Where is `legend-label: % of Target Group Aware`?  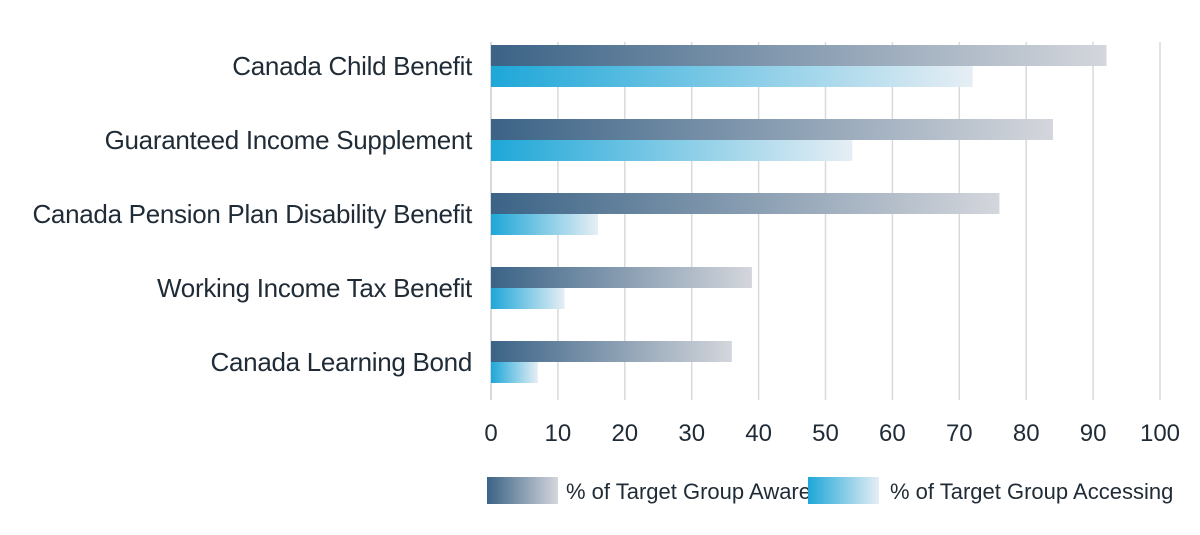 legend-label: % of Target Group Aware is located at coordinates (688, 491).